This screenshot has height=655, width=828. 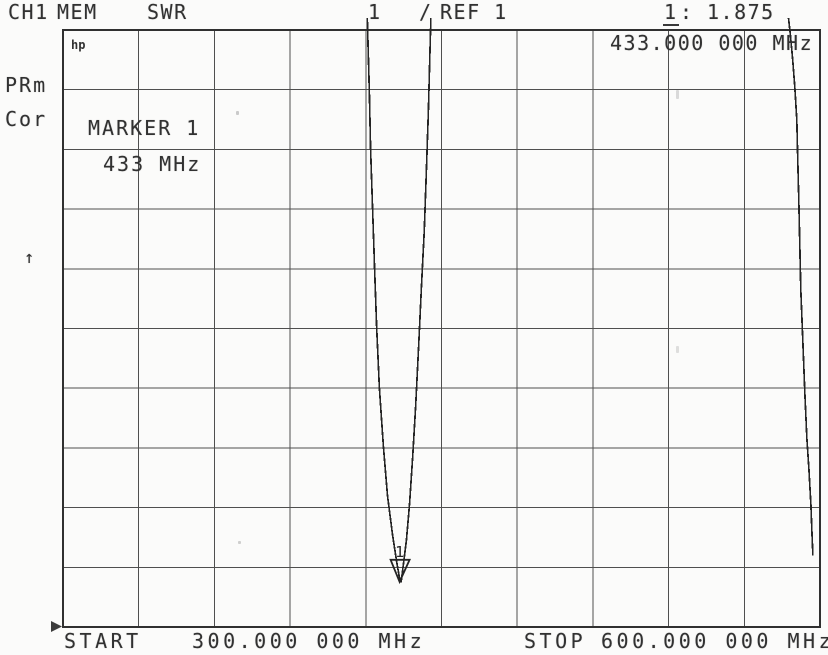 I want to click on marker-info-frequency: 433 MHz, so click(x=152, y=164).